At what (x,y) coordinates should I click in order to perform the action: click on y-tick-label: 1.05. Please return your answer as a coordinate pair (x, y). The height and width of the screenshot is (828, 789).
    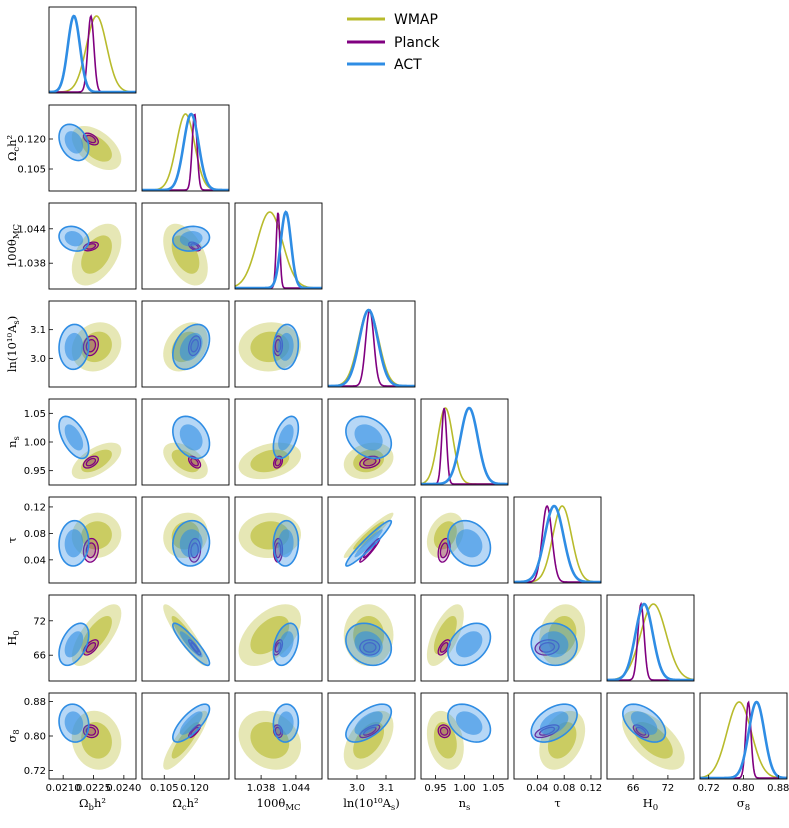
    Looking at the image, I should click on (35, 414).